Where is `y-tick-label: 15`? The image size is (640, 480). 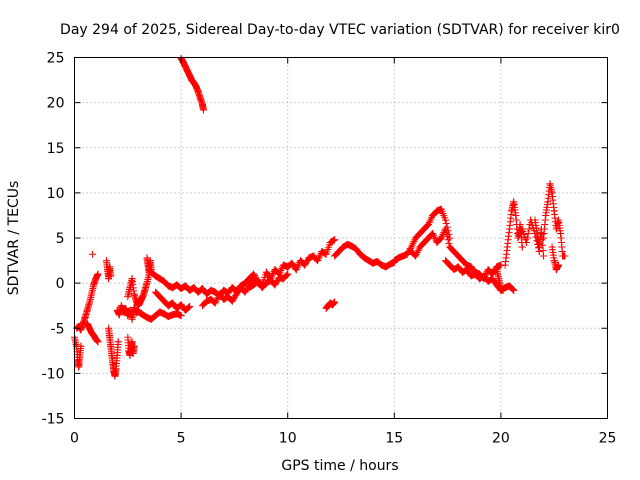
y-tick-label: 15 is located at coordinates (56, 149).